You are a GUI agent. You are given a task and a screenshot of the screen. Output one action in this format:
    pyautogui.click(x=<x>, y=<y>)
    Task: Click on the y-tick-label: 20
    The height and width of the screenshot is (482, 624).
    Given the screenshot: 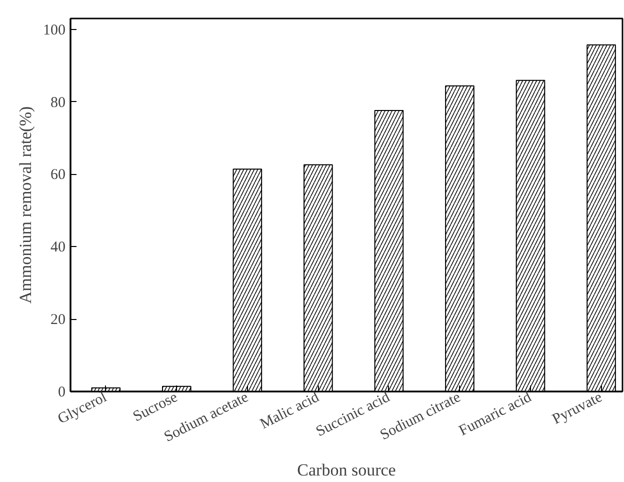 What is the action you would take?
    pyautogui.click(x=58, y=320)
    